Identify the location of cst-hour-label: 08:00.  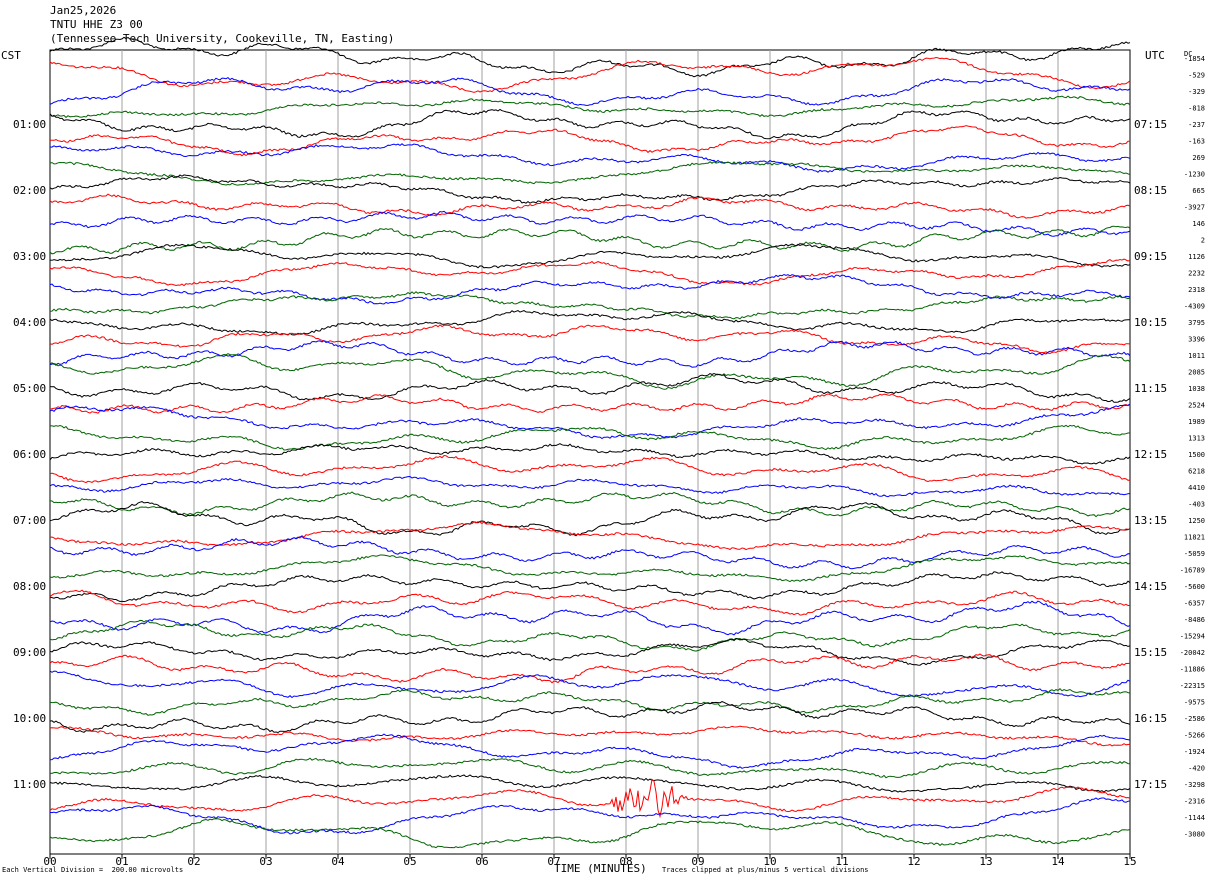
(29, 586).